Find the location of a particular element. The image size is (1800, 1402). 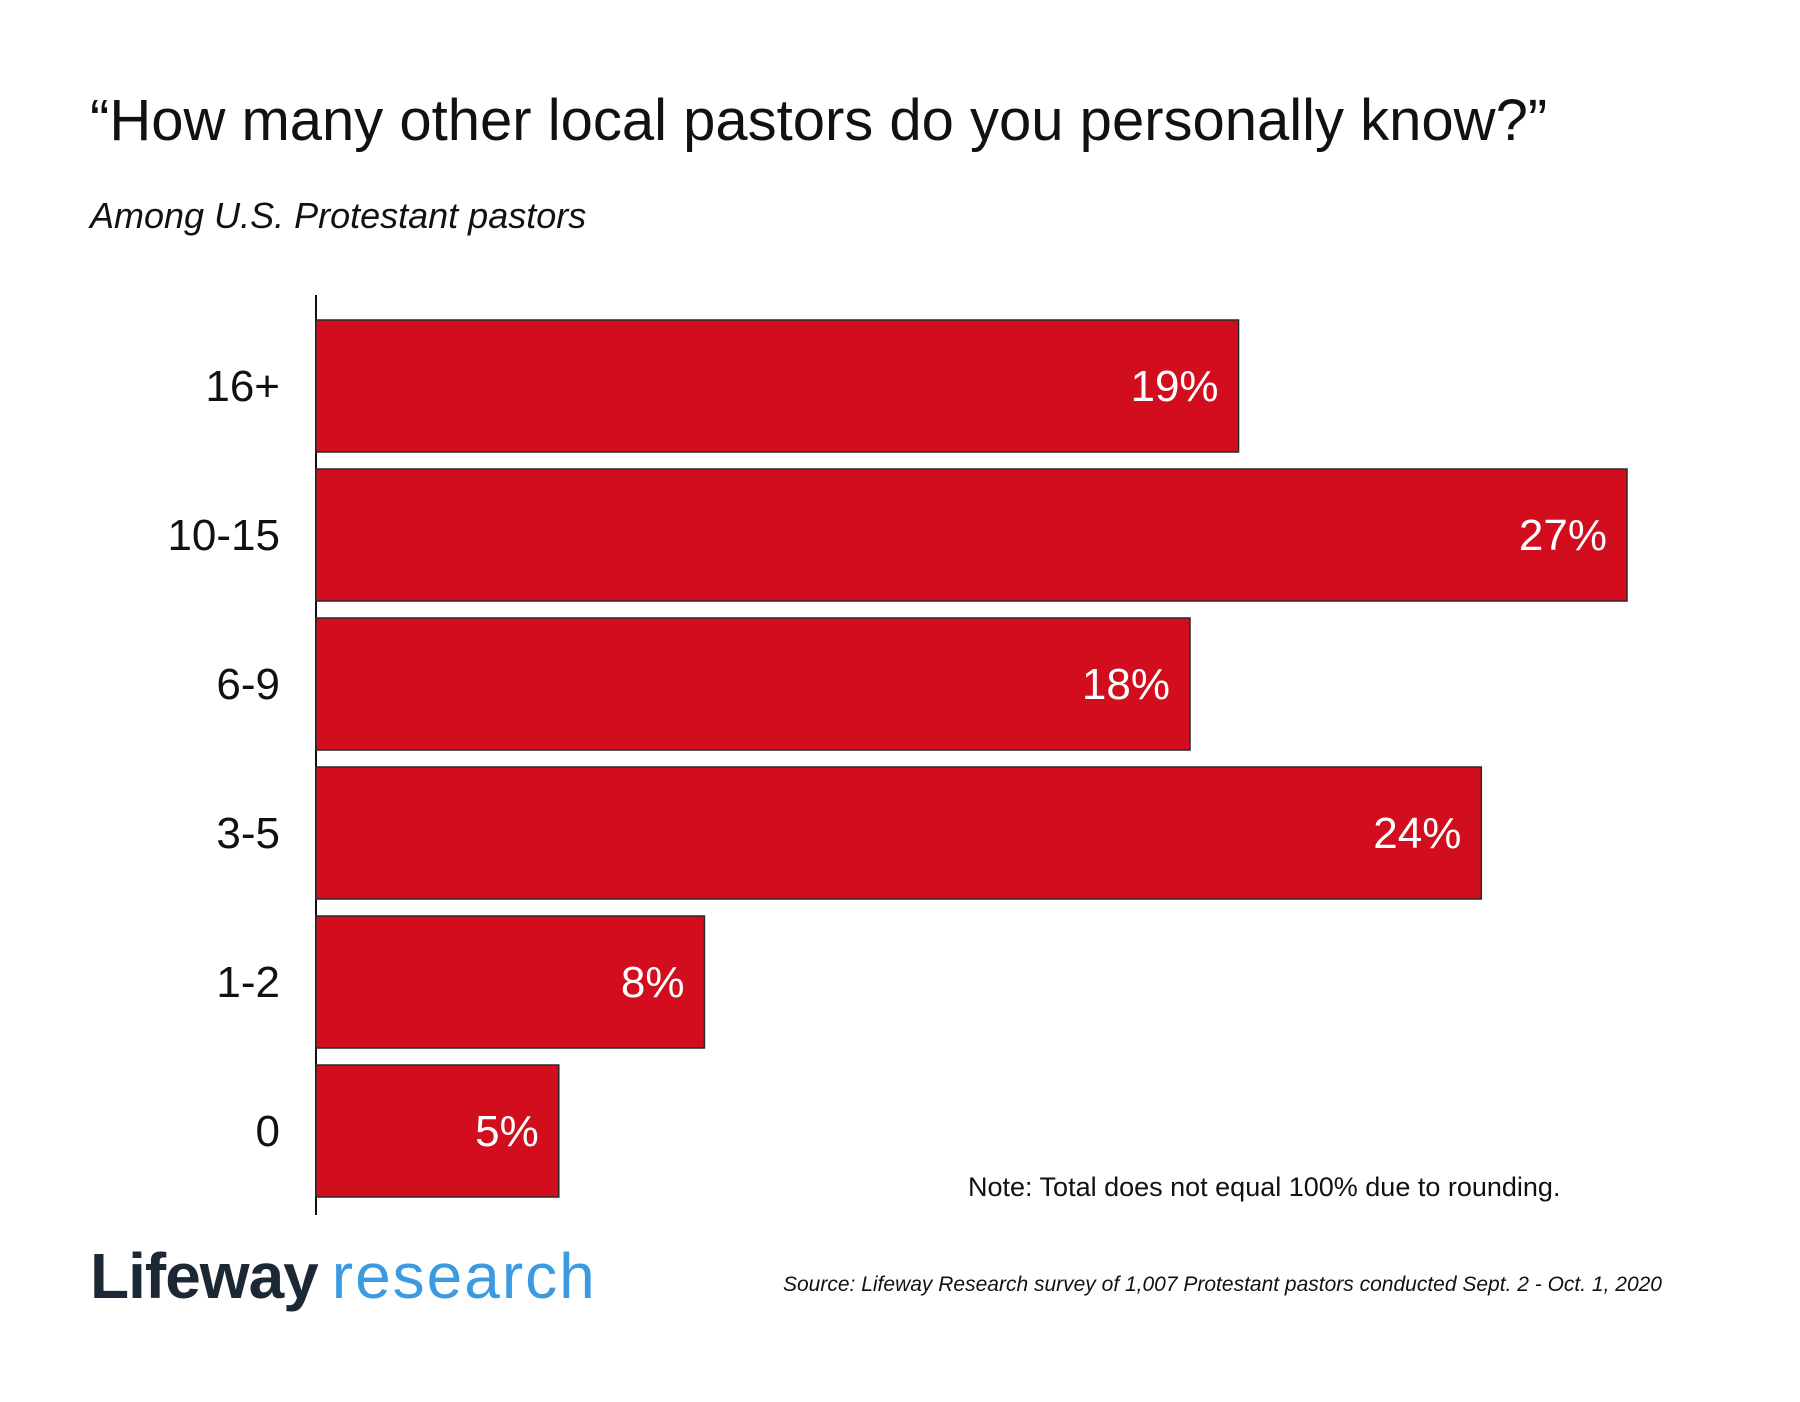

value-label-0: 5% is located at coordinates (507, 1131).